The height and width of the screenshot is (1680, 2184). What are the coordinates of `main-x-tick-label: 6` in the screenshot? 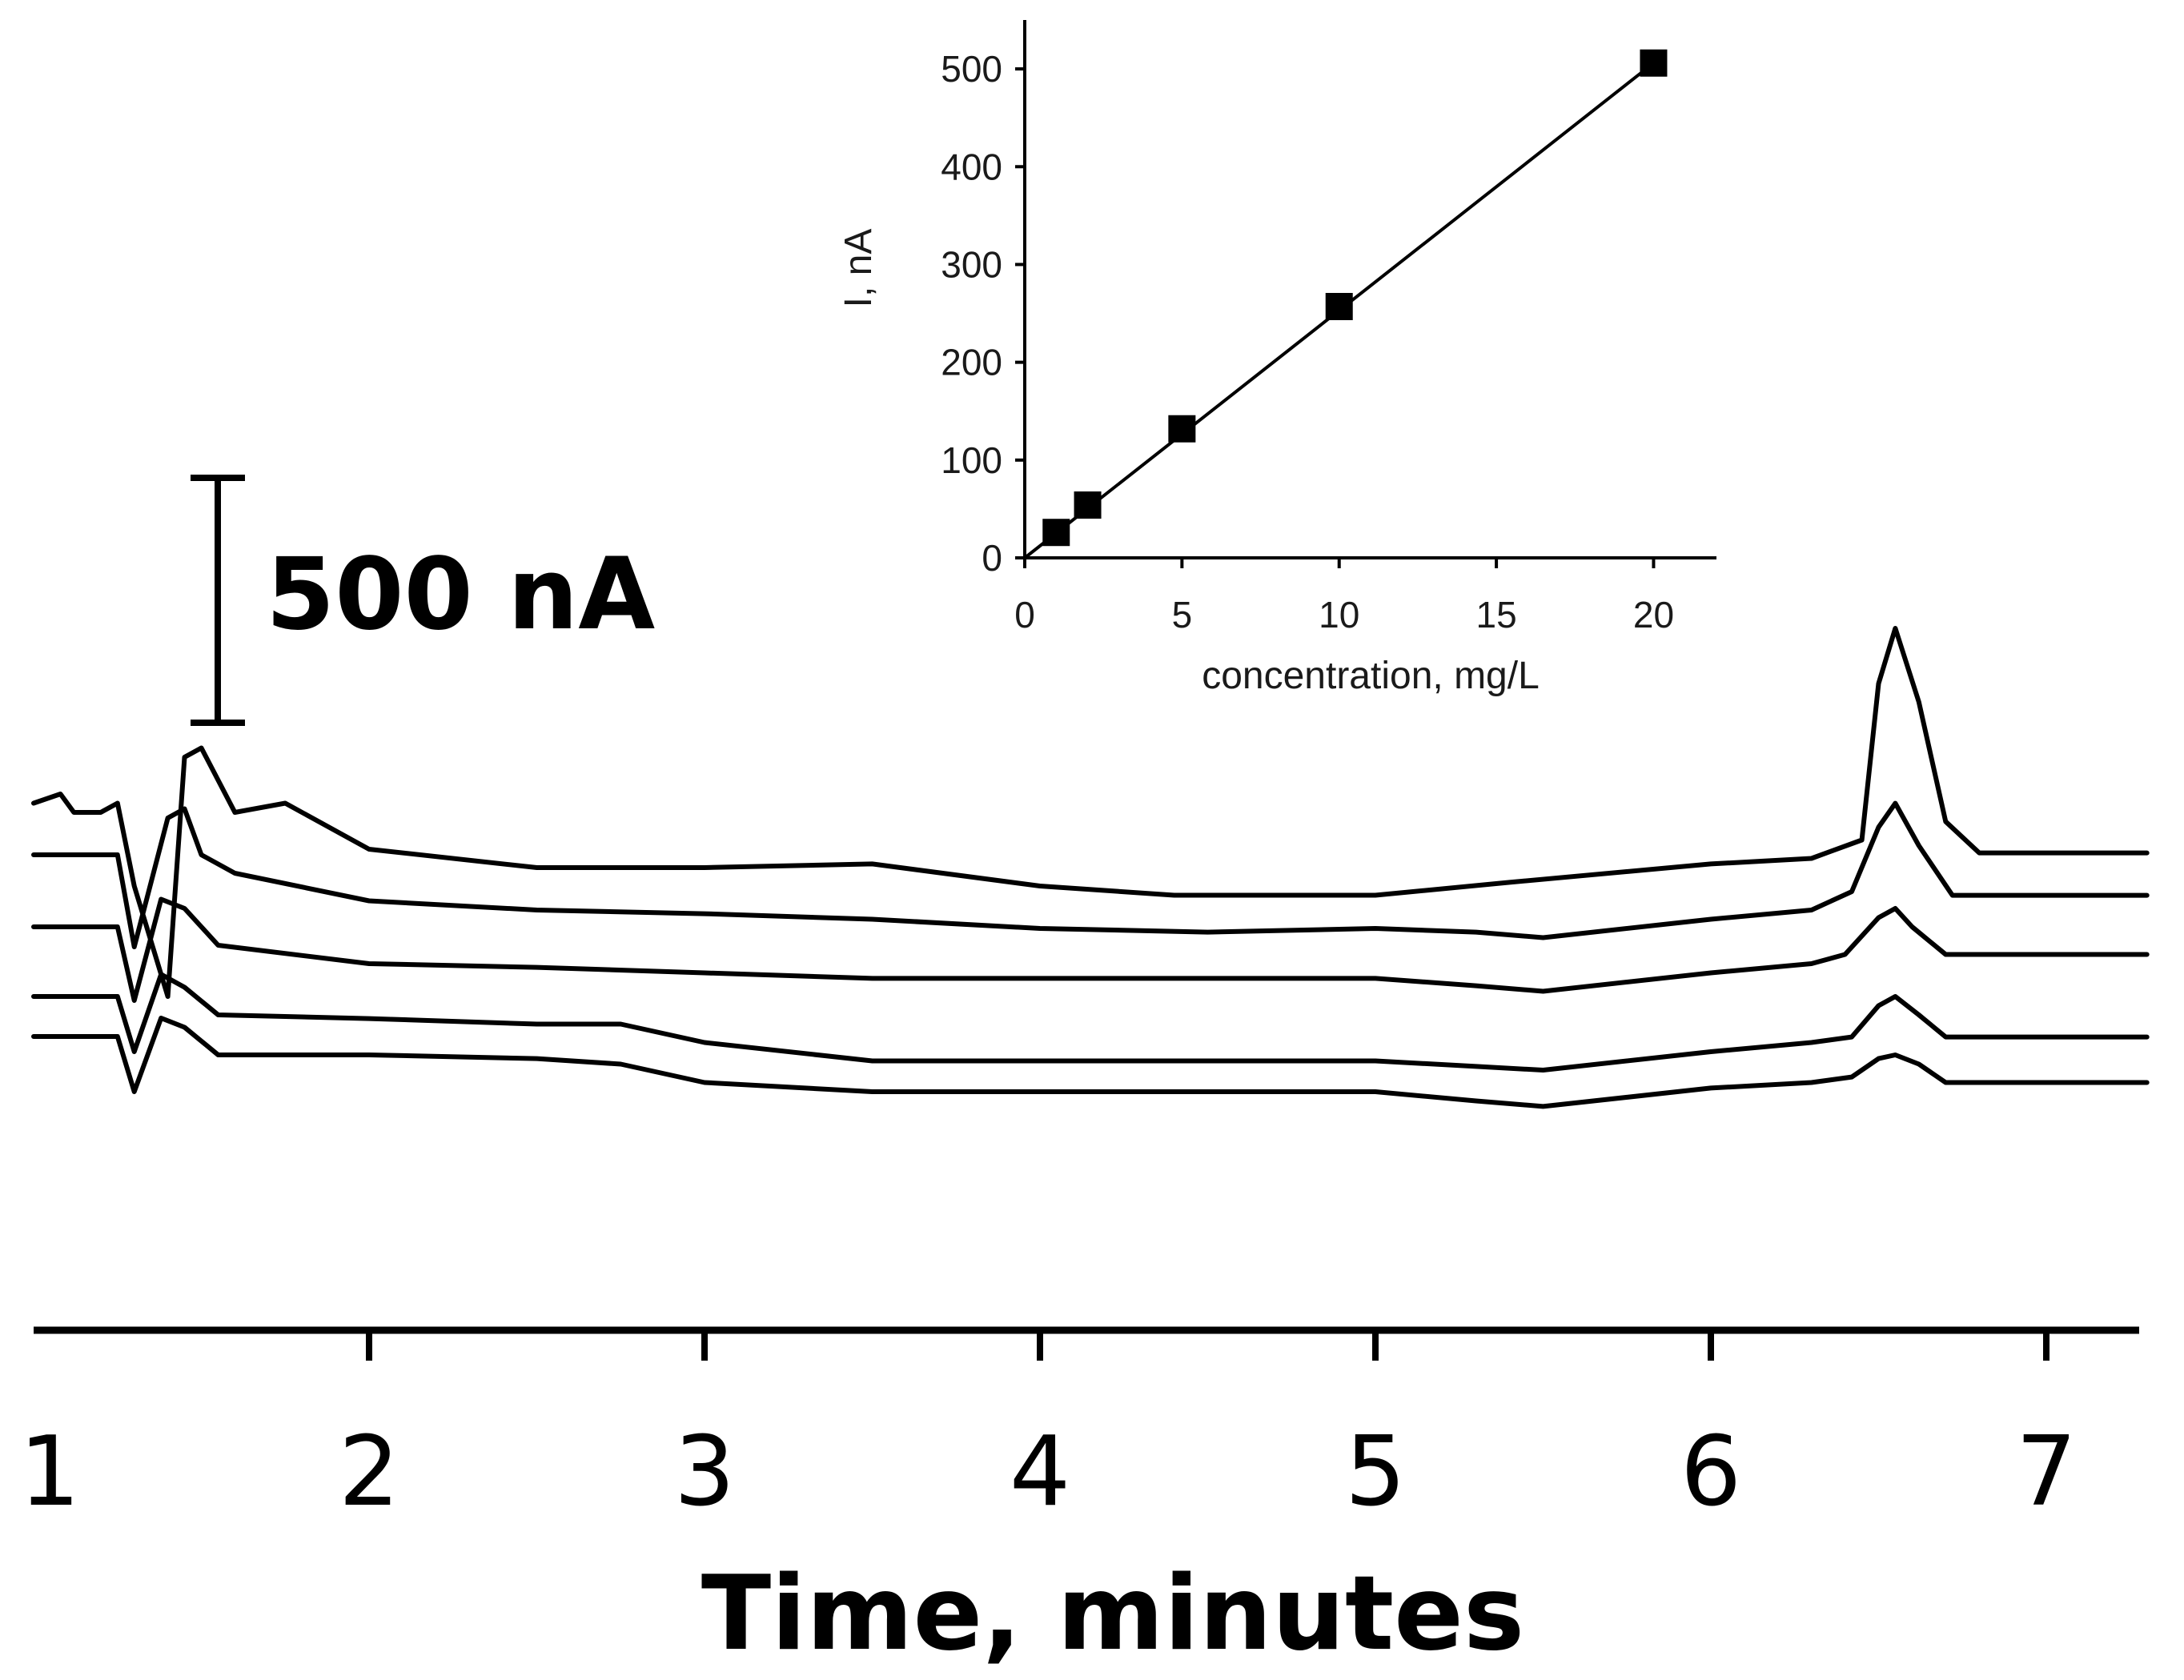 It's located at (1710, 1472).